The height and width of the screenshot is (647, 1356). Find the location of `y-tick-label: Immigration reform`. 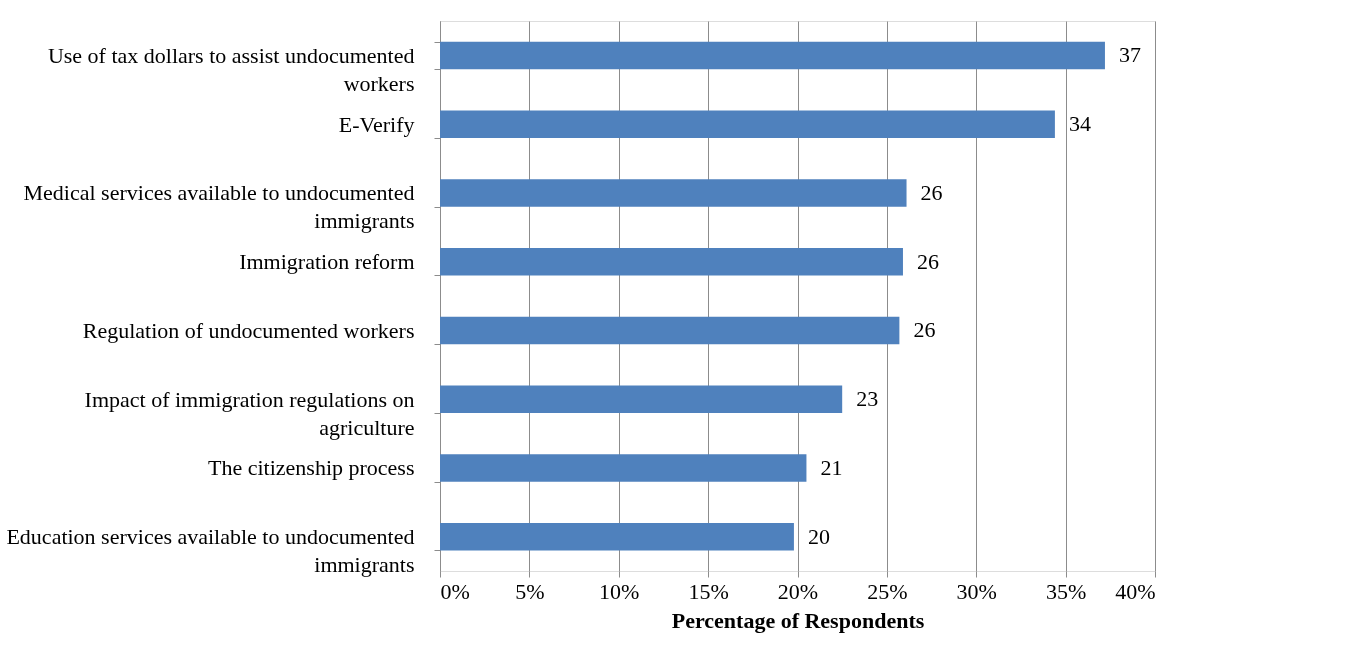

y-tick-label: Immigration reform is located at coordinates (327, 262).